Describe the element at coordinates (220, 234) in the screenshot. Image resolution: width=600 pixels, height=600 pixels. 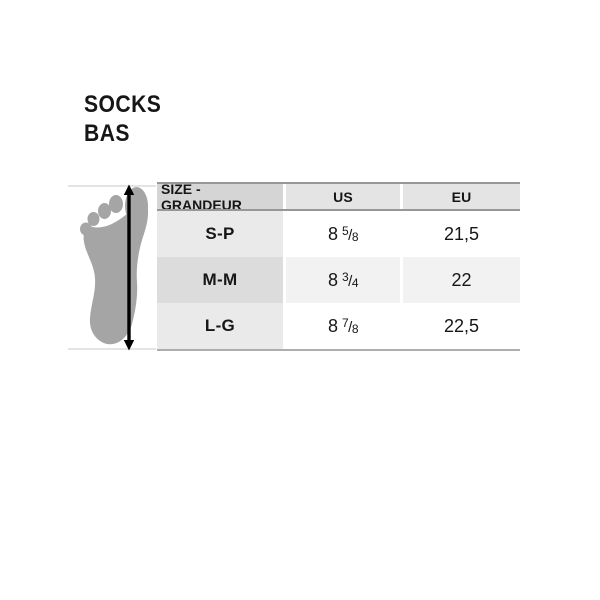
I see `row-sp-size-cell: S-P` at that location.